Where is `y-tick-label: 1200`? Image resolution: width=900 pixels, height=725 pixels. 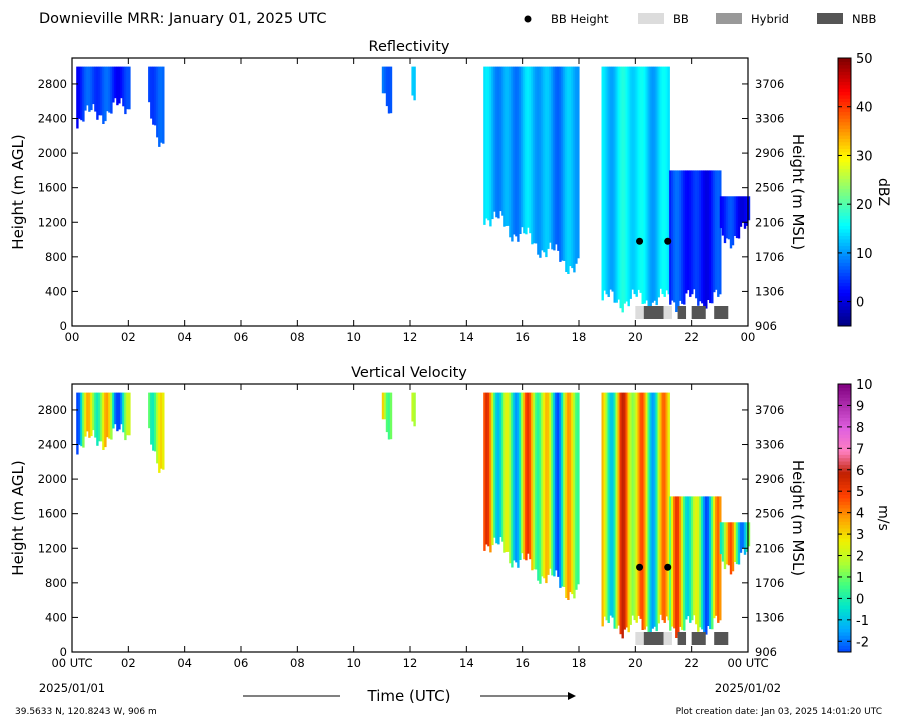 y-tick-label: 1200 is located at coordinates (52, 548).